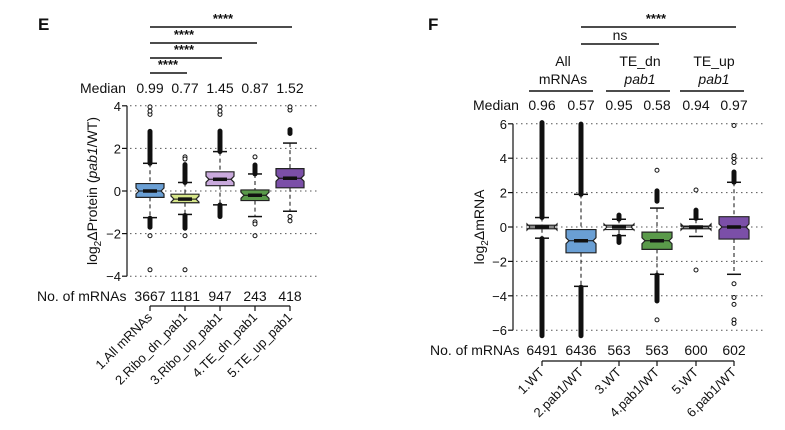 This screenshot has height=430, width=785. What do you see at coordinates (620, 35) in the screenshot?
I see `significance-label: ns` at bounding box center [620, 35].